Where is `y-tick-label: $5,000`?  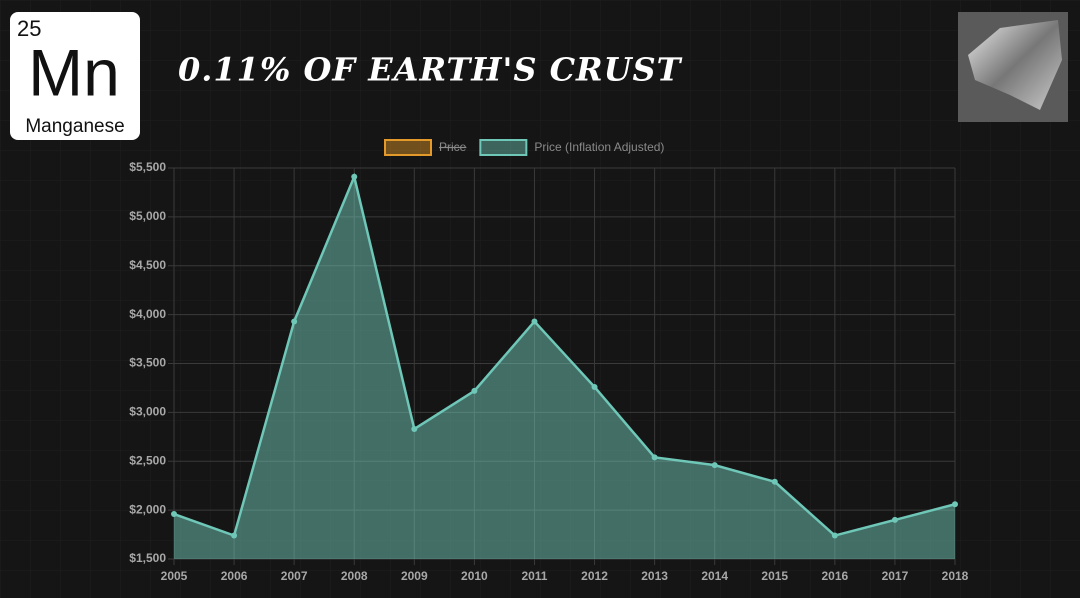 y-tick-label: $5,000 is located at coordinates (147, 216).